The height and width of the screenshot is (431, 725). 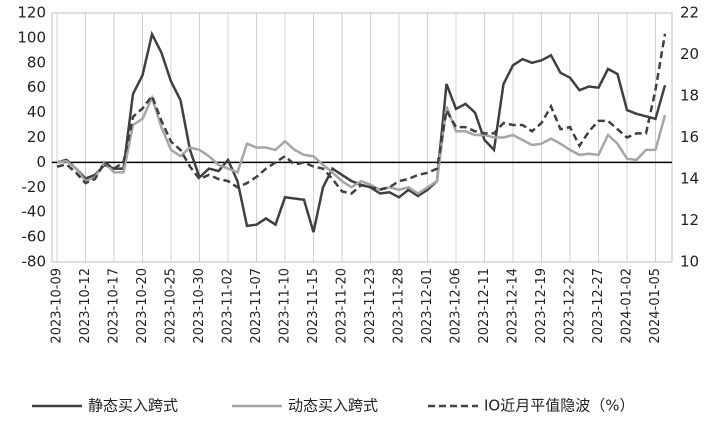 I want to click on x-tick-label: 2023-11-07, so click(x=256, y=306).